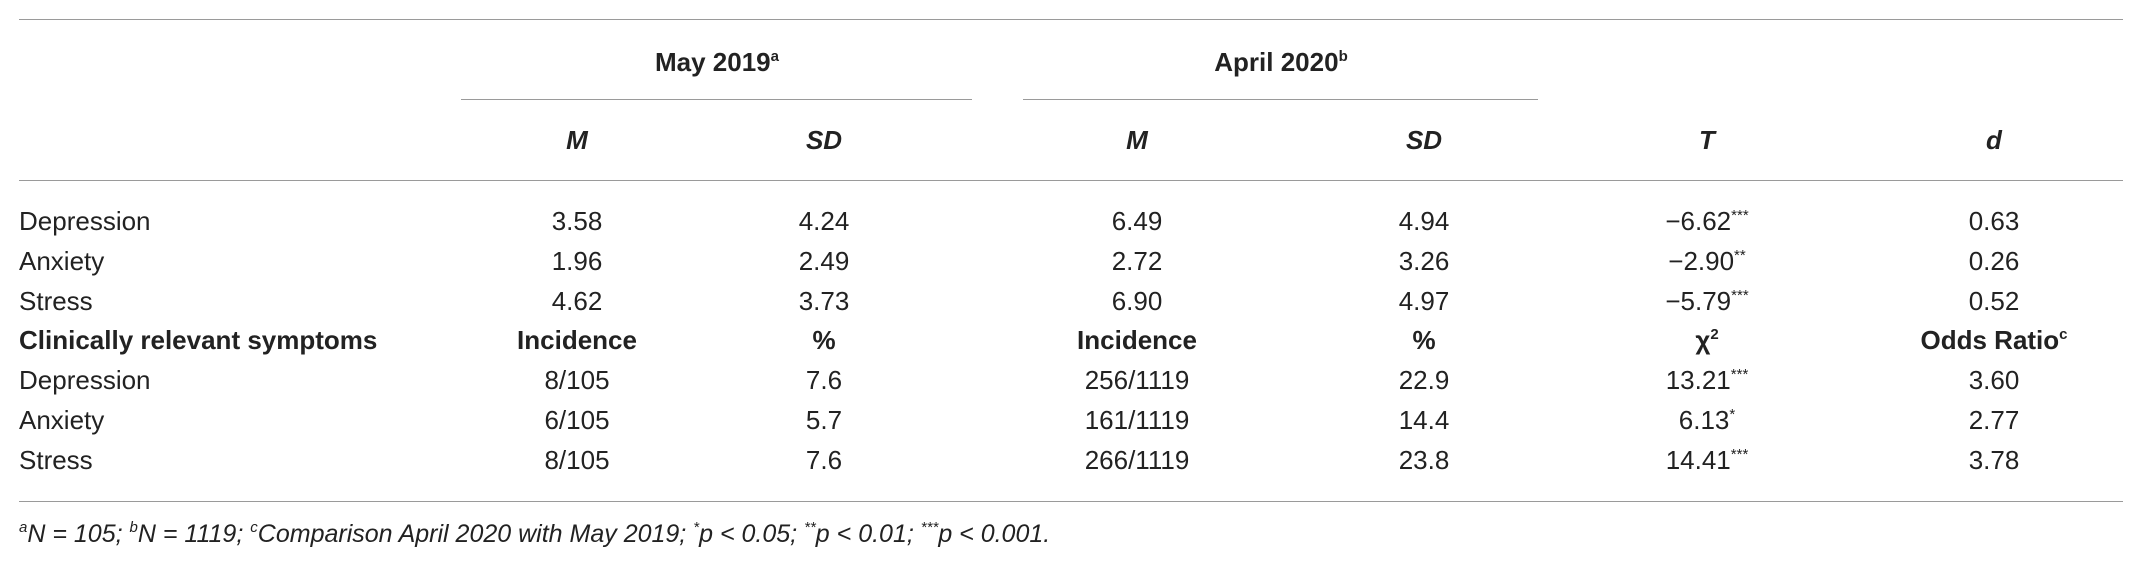 The width and height of the screenshot is (2142, 567). What do you see at coordinates (577, 301) in the screenshot?
I see `table-cell: 4.62` at bounding box center [577, 301].